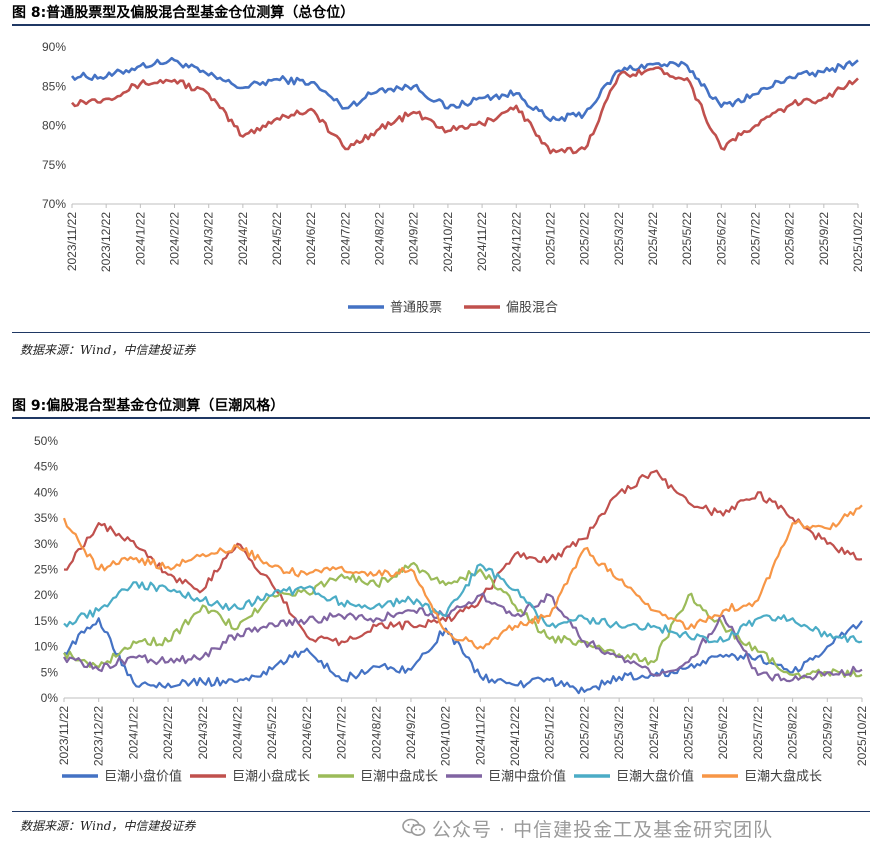 This screenshot has width=884, height=843. I want to click on series-line-普通股票, so click(464, 89).